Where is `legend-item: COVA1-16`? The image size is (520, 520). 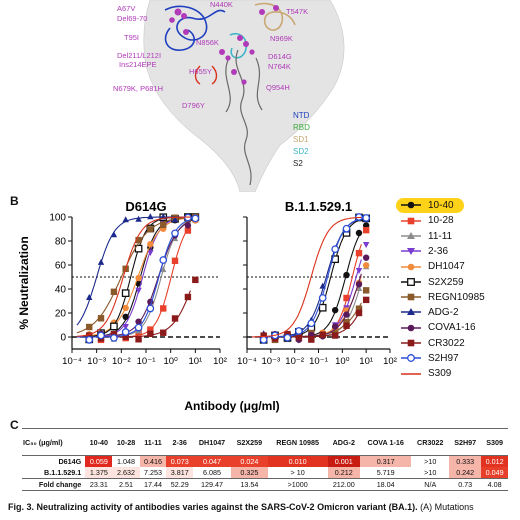 legend-item: COVA1-16 is located at coordinates (438, 327).